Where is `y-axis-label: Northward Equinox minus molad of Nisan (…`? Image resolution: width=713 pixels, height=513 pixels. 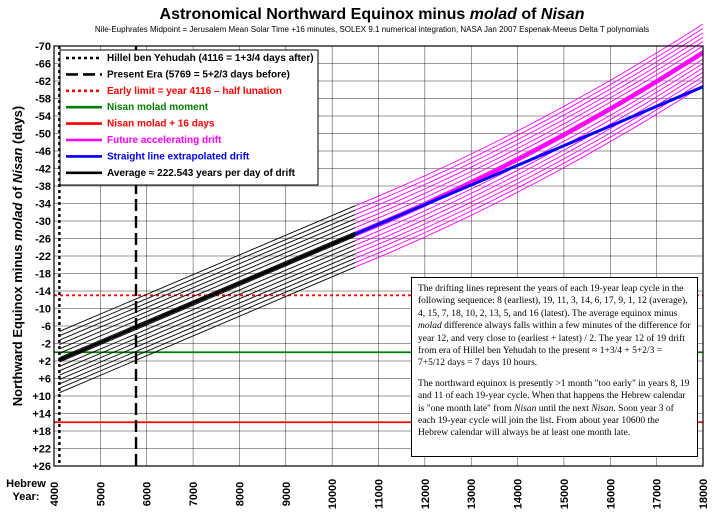
y-axis-label: Northward Equinox minus molad of Nisan (… is located at coordinates (17, 256).